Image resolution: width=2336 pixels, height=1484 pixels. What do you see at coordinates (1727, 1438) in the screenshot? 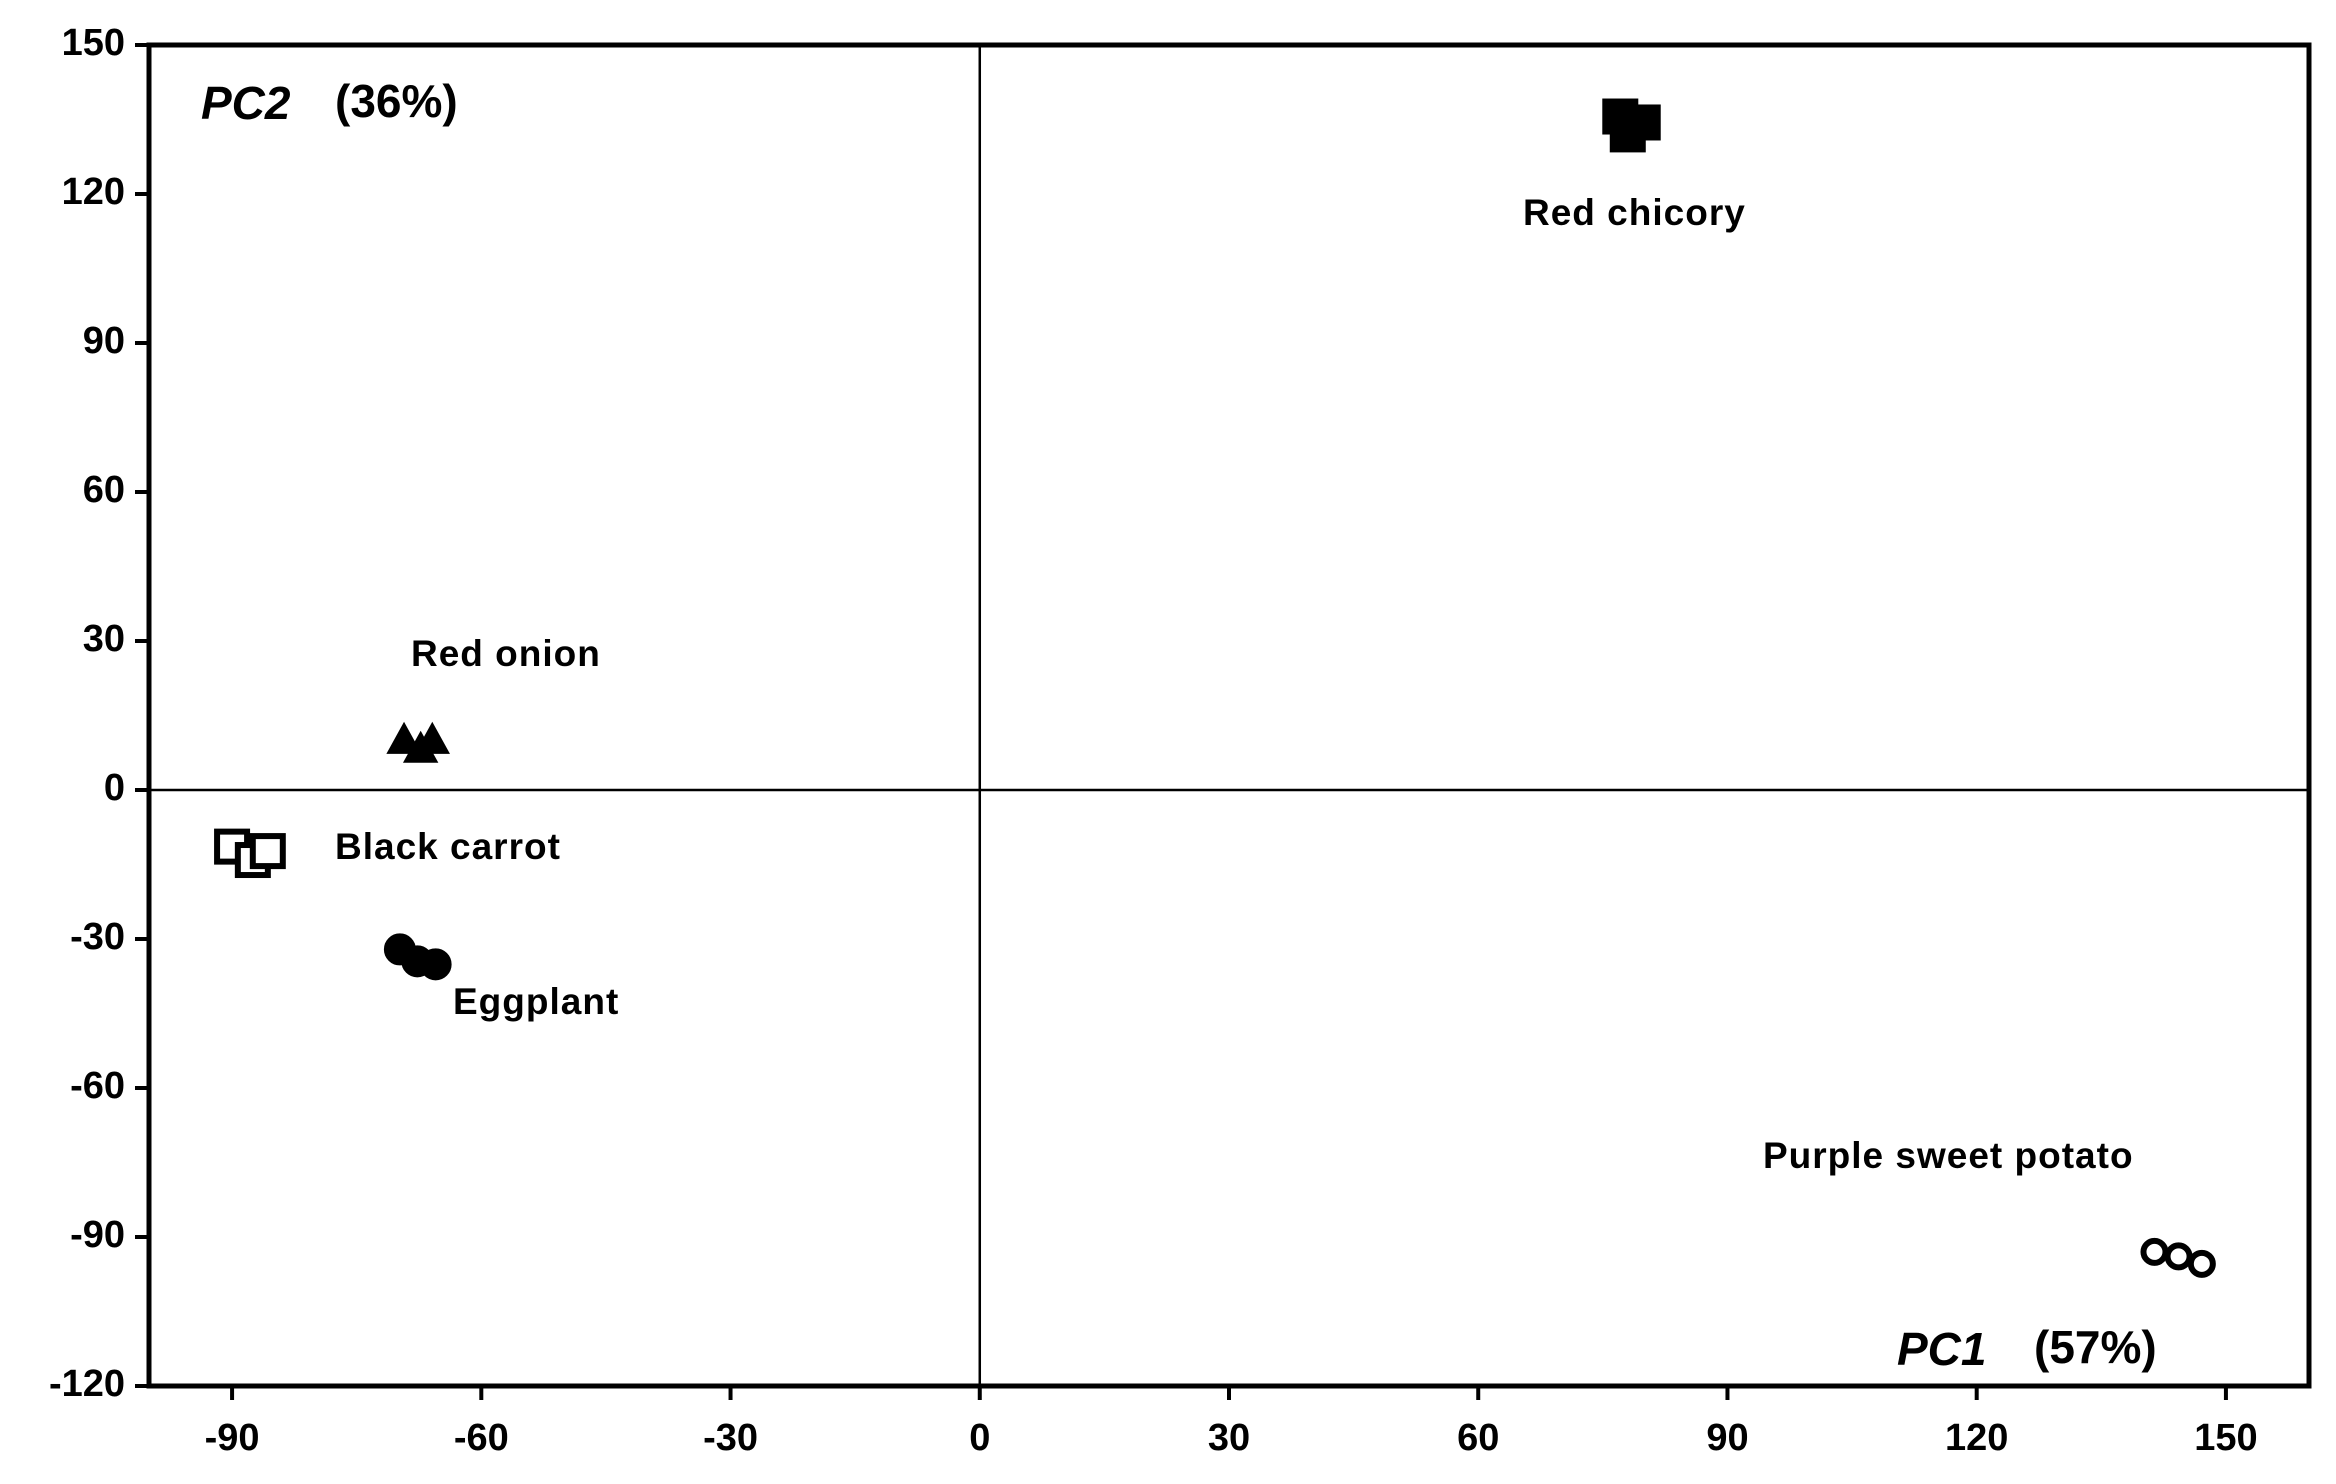
I see `x-tick-label: 90` at bounding box center [1727, 1438].